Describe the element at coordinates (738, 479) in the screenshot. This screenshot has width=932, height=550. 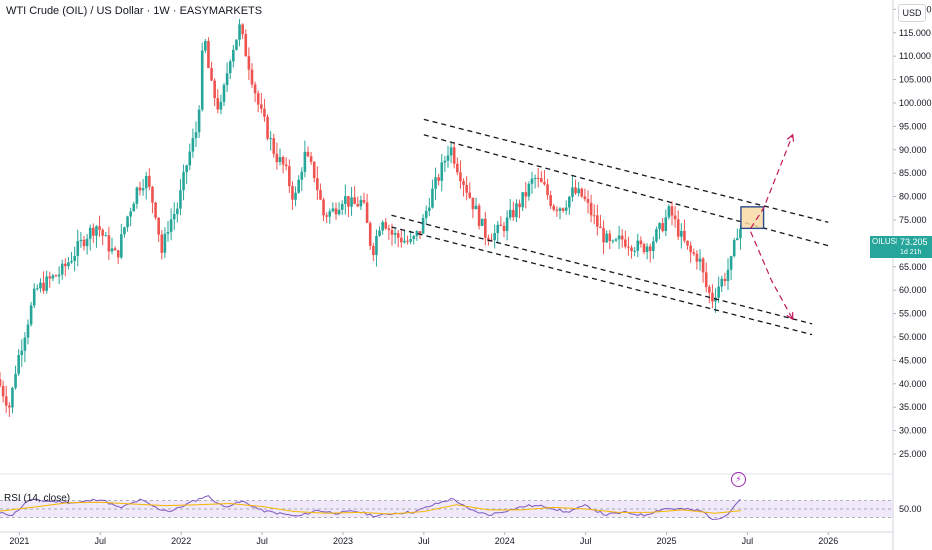
I see `lightning-icon: ⚡` at that location.